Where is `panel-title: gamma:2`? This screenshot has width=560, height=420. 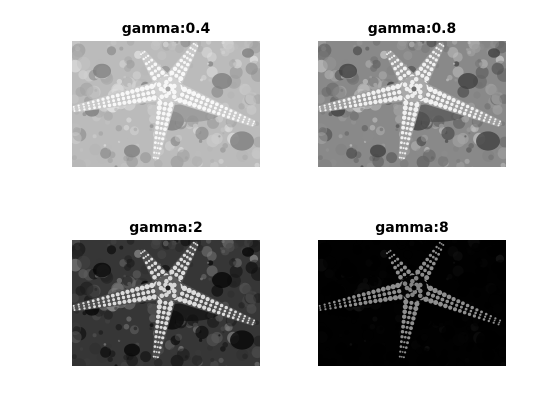
panel-title: gamma:2 is located at coordinates (166, 228).